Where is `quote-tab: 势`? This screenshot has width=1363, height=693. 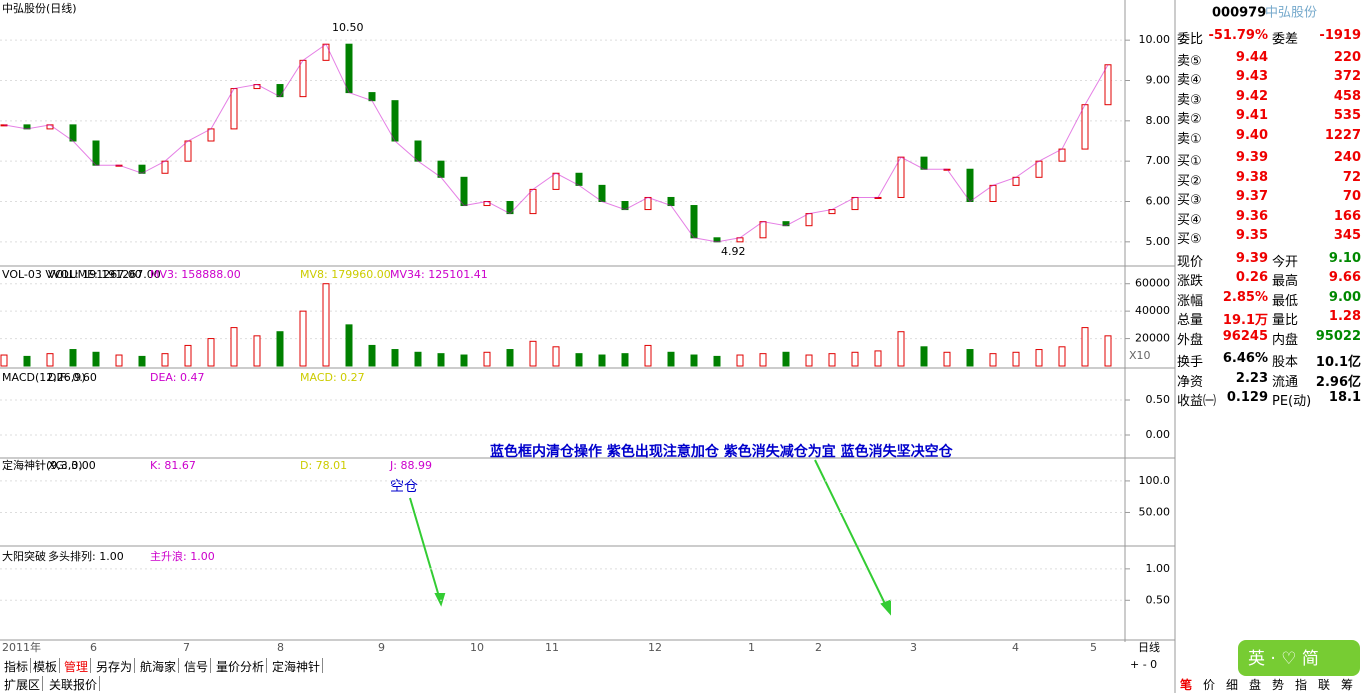
quote-tab: 势 is located at coordinates (1278, 685).